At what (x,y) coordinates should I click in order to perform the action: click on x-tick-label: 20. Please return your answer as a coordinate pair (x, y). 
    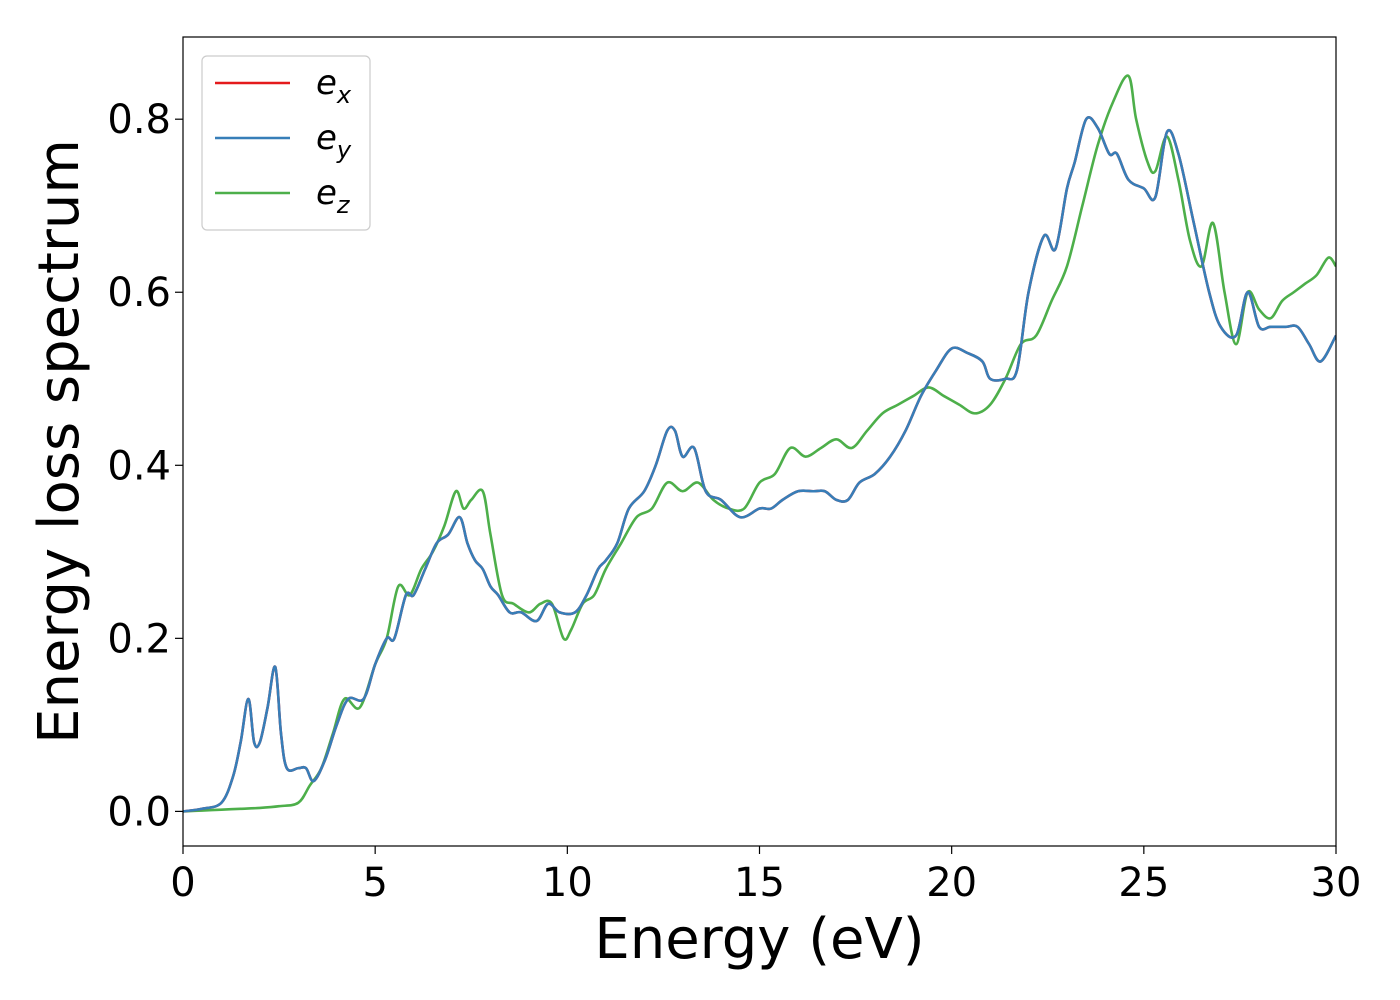
    Looking at the image, I should click on (951, 883).